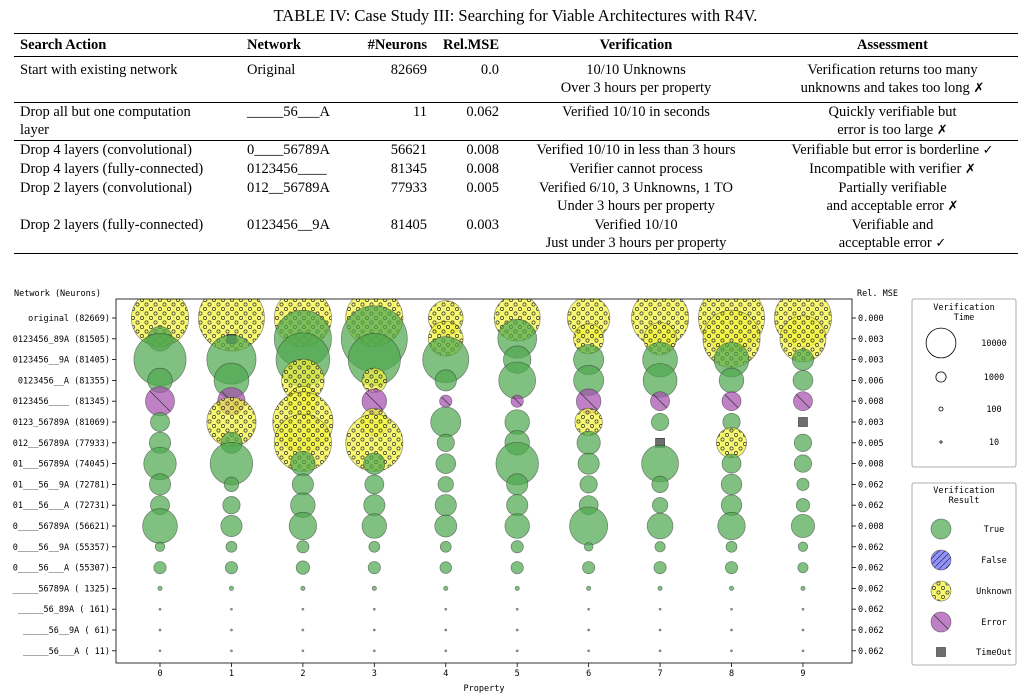 The width and height of the screenshot is (1031, 699). Describe the element at coordinates (885, 150) in the screenshot. I see `cell-assessment-line: Verifiable but error is borderline` at that location.